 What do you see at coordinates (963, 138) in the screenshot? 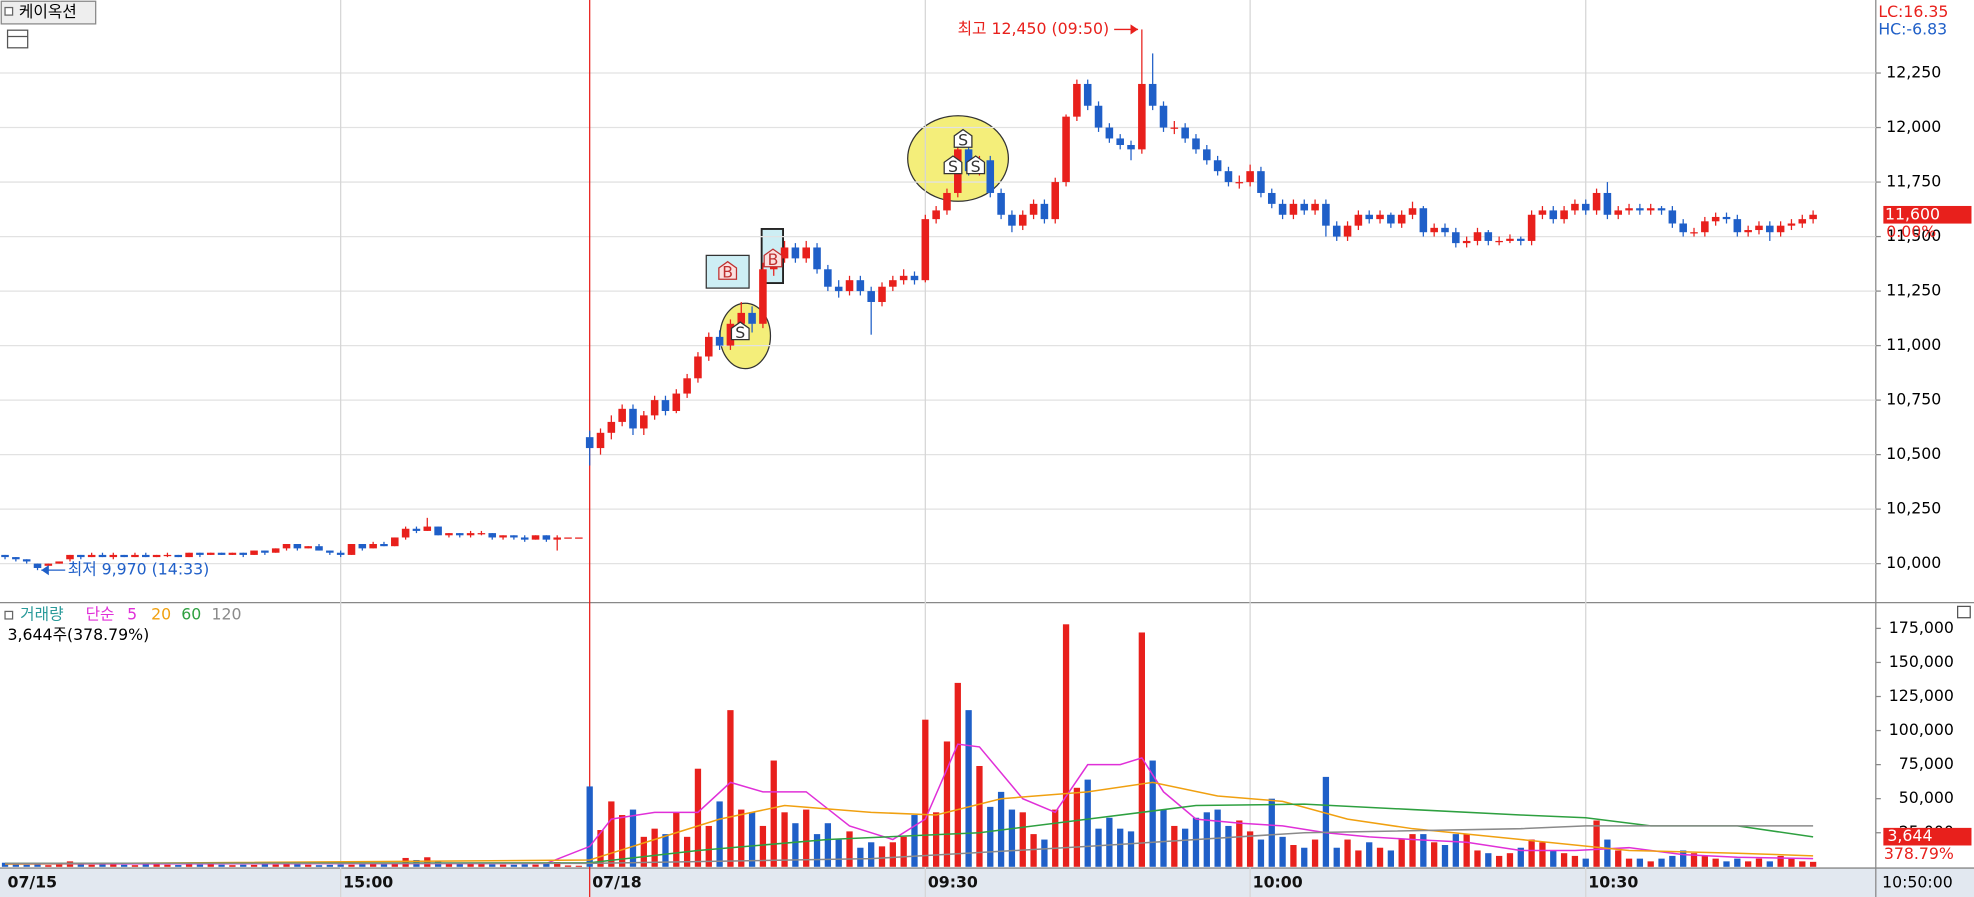
I see `sell-marker` at bounding box center [963, 138].